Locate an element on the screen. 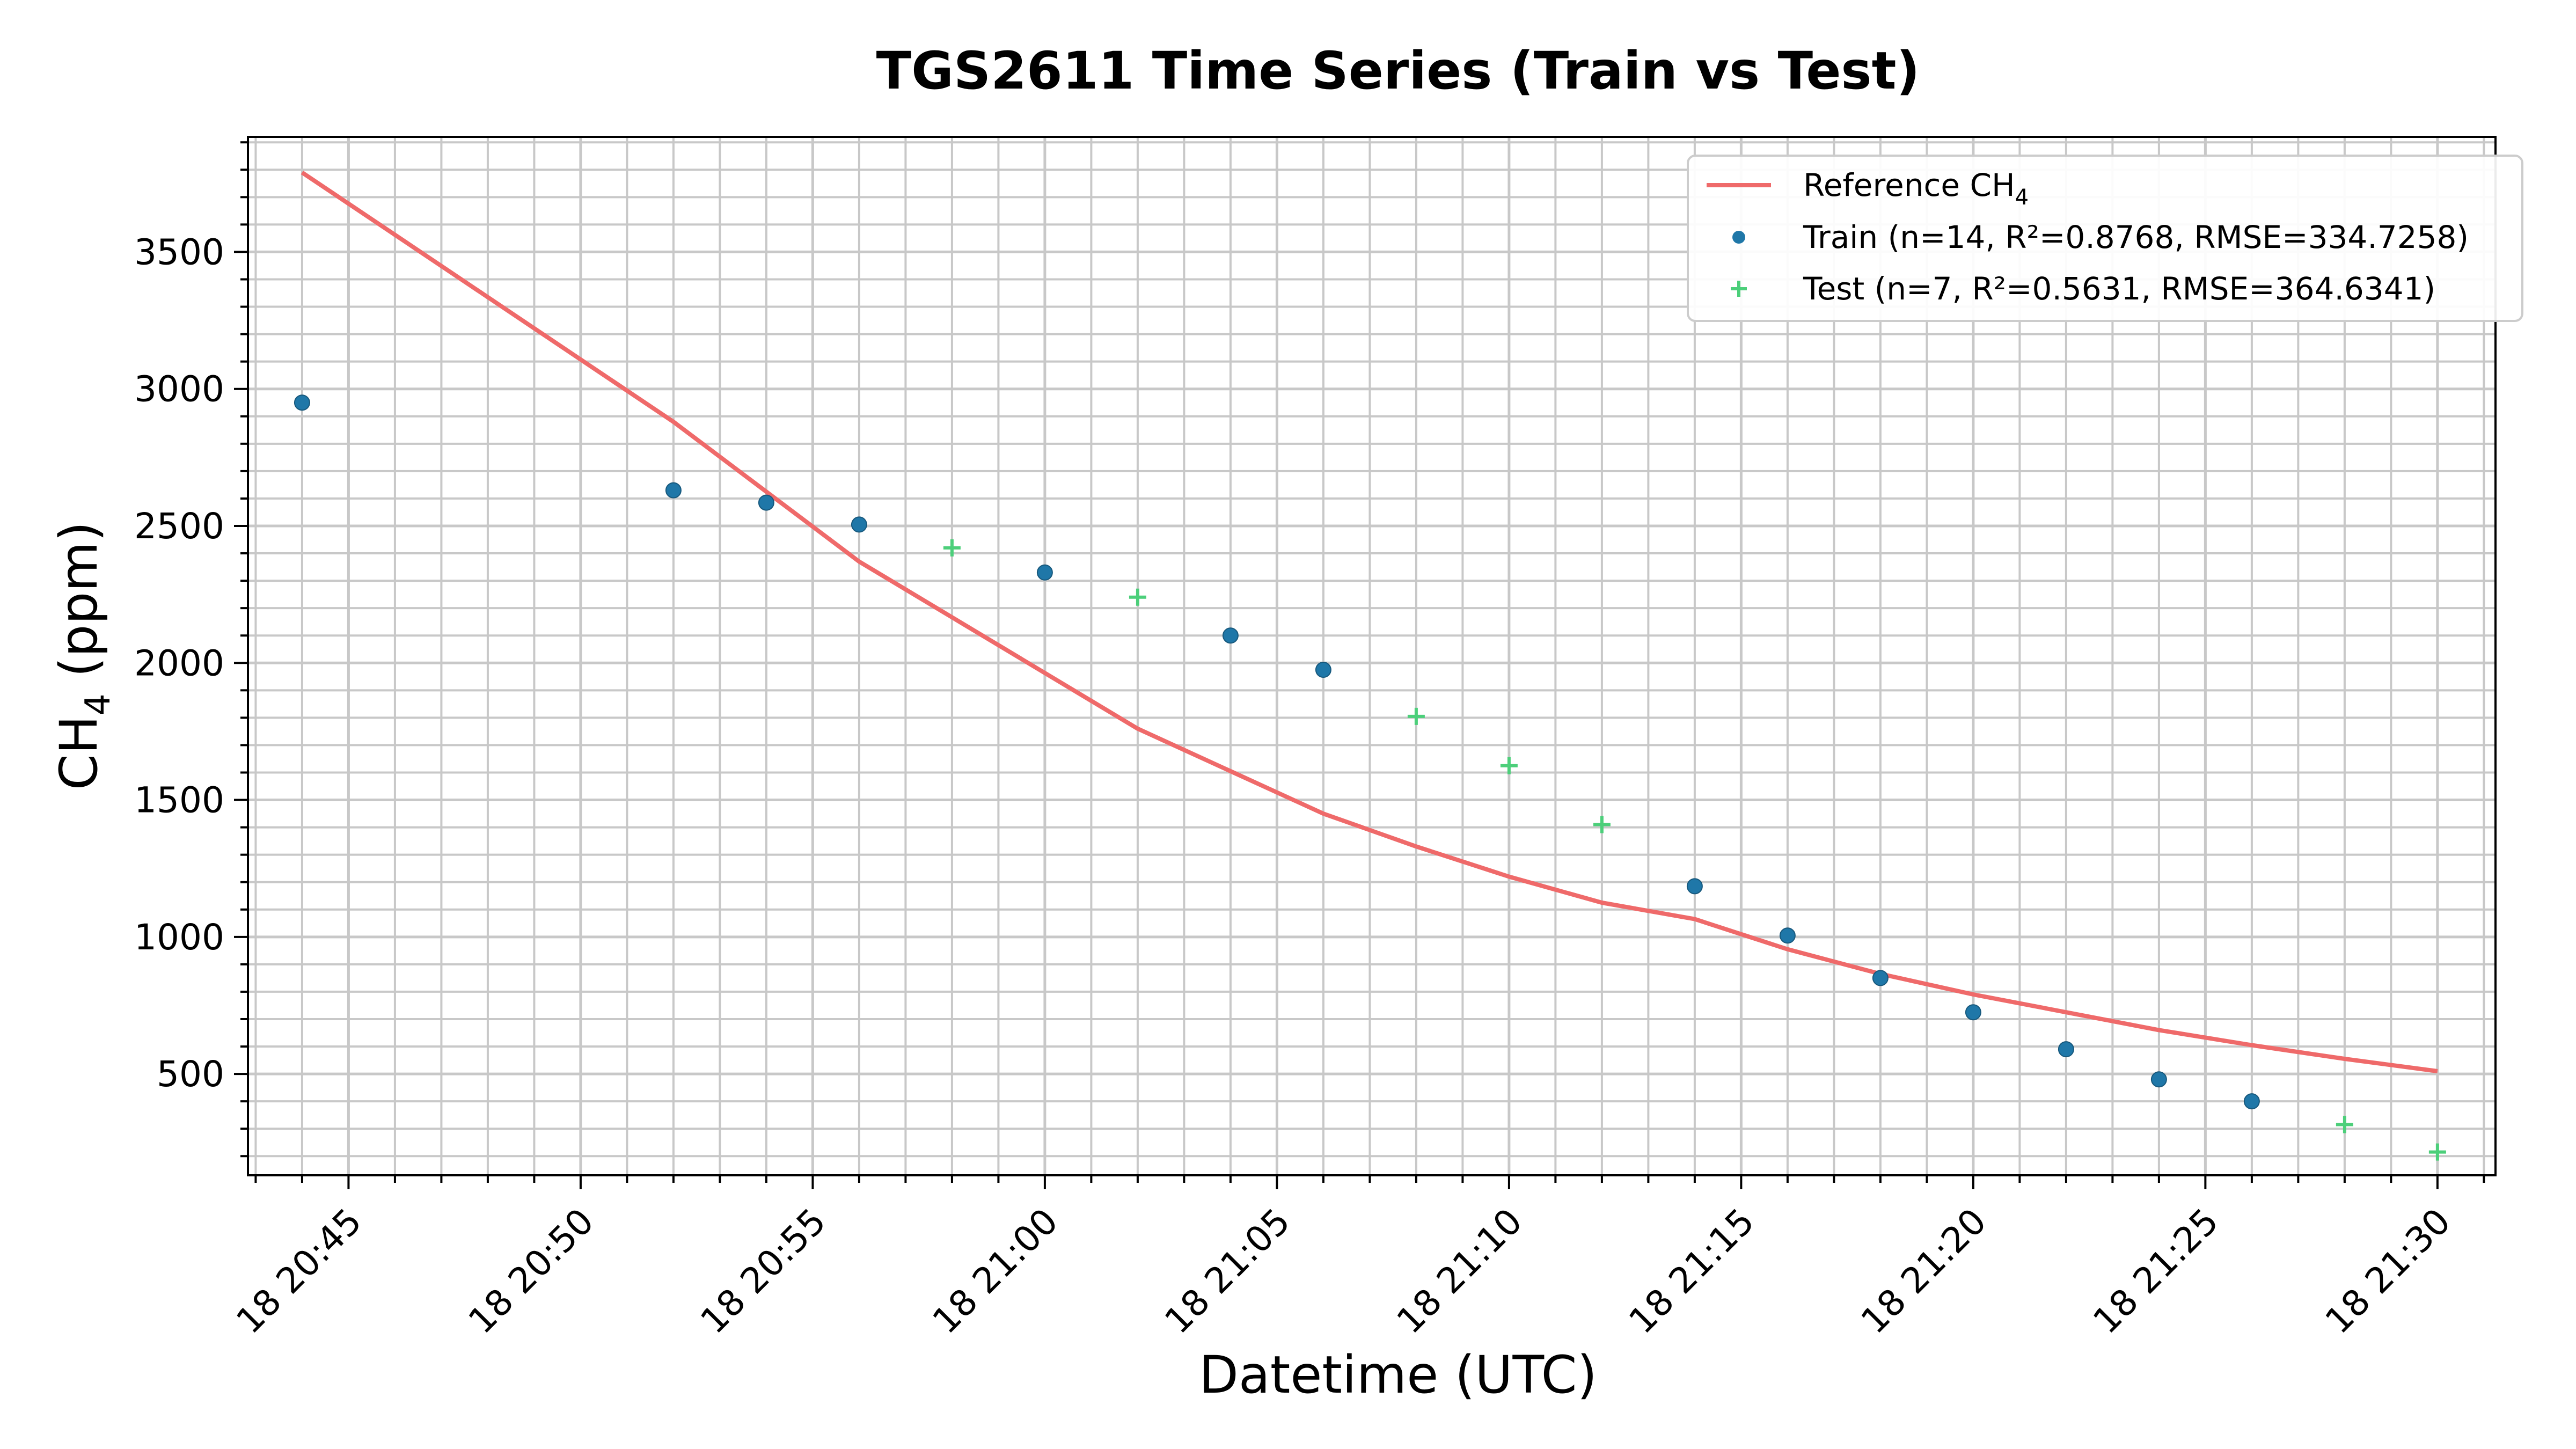 Image resolution: width=2576 pixels, height=1449 pixels. legend-train-swatch is located at coordinates (1738, 237).